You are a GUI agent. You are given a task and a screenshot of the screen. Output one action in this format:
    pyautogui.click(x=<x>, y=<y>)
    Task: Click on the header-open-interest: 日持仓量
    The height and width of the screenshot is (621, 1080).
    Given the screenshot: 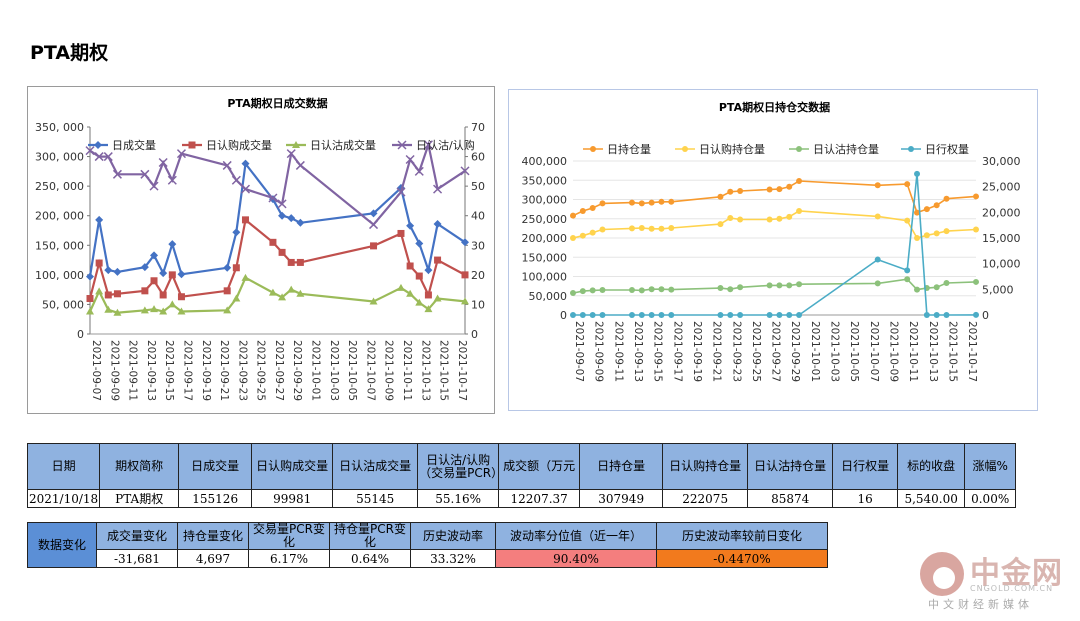 What is the action you would take?
    pyautogui.click(x=621, y=466)
    